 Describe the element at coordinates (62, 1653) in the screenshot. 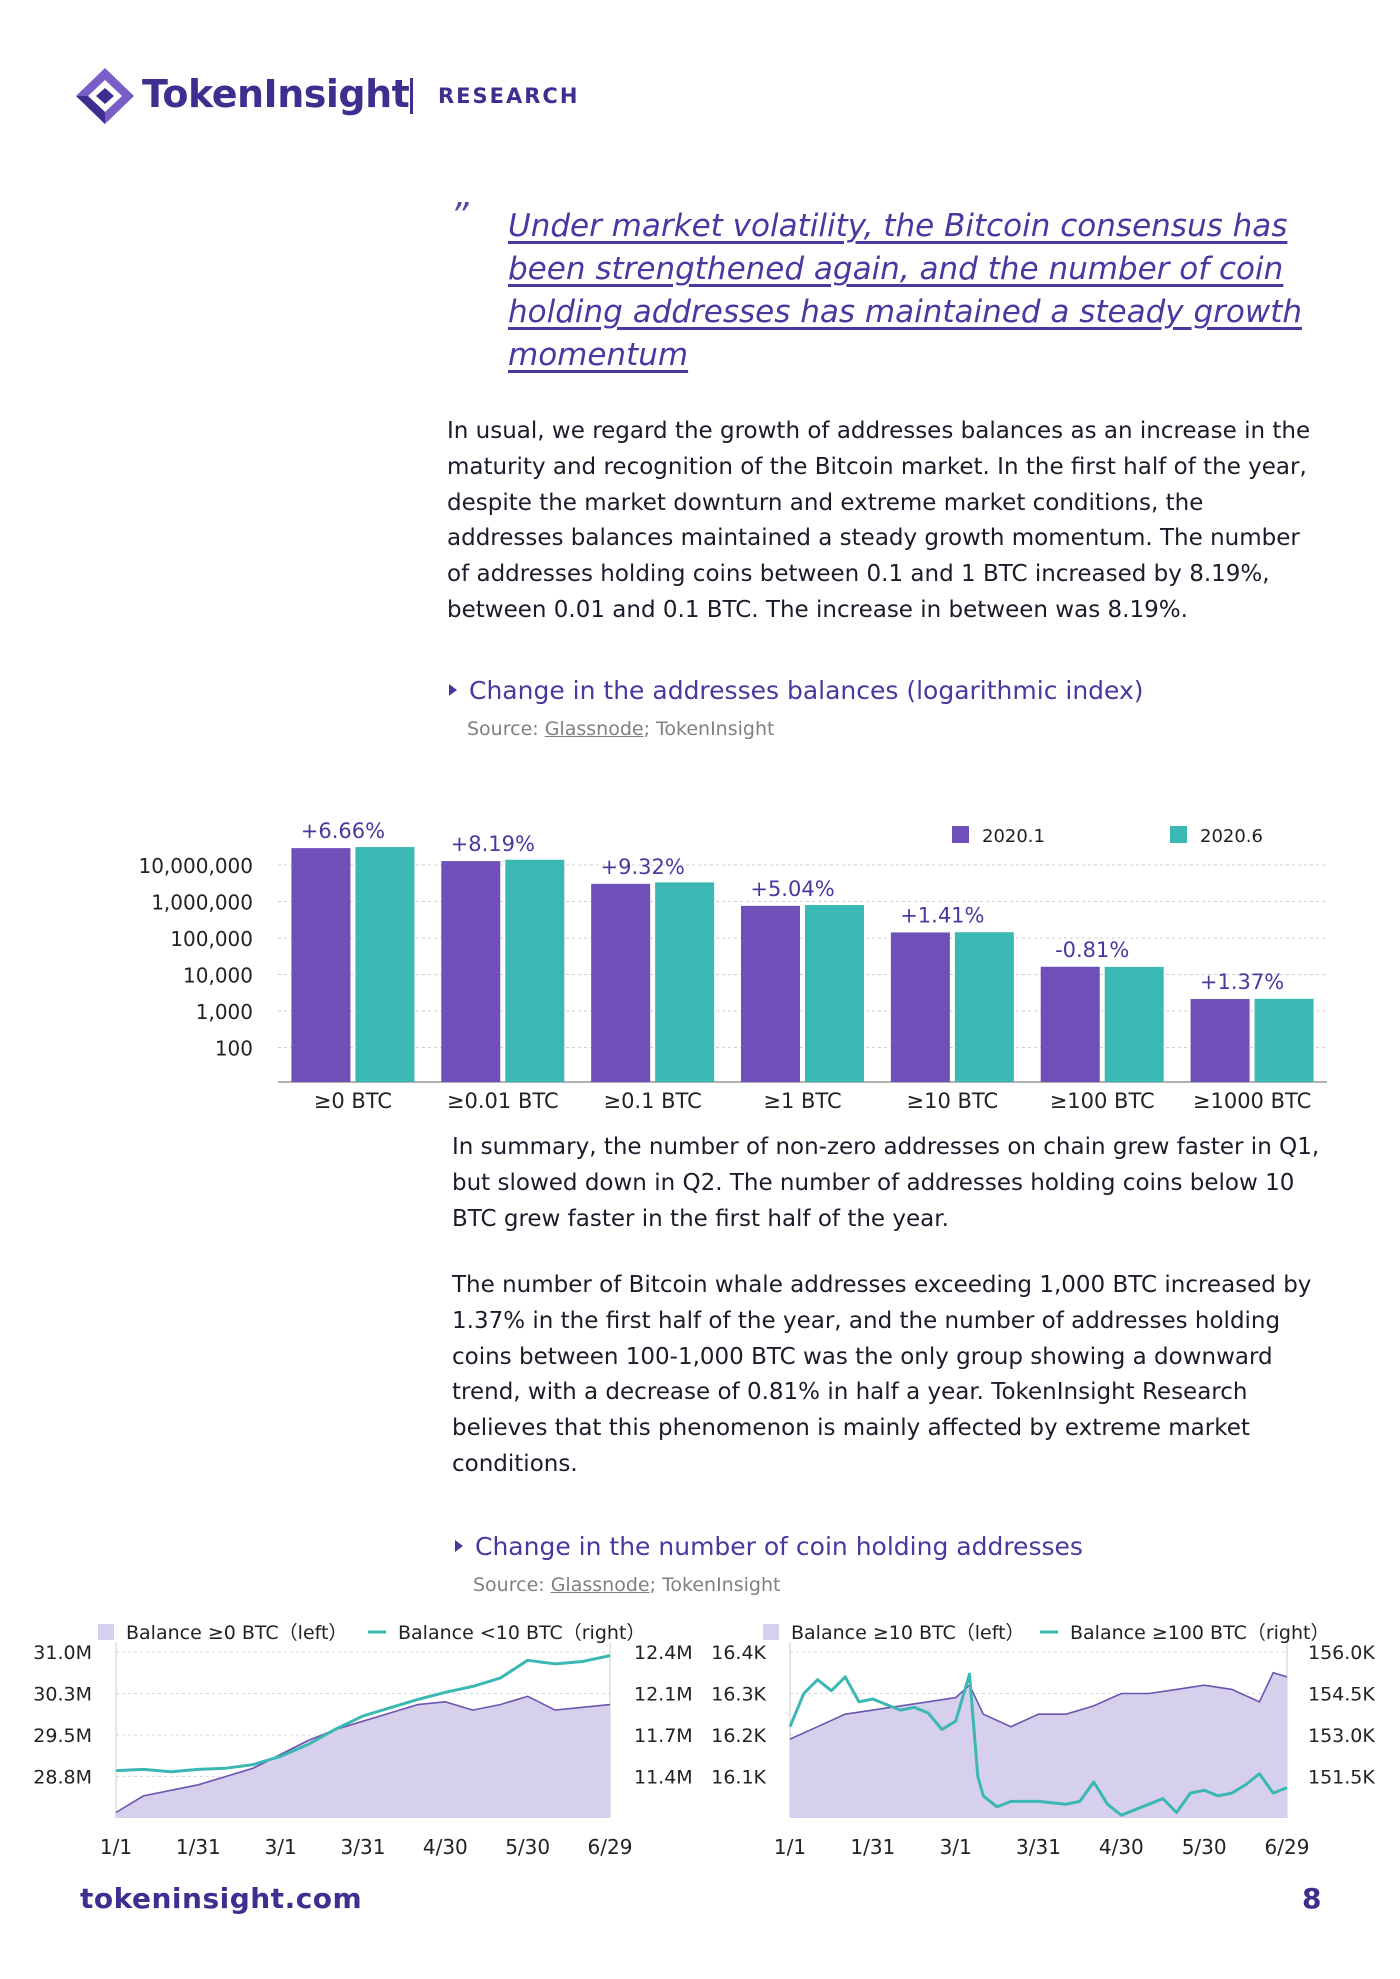

I see `left-axis-label: 31.0M` at that location.